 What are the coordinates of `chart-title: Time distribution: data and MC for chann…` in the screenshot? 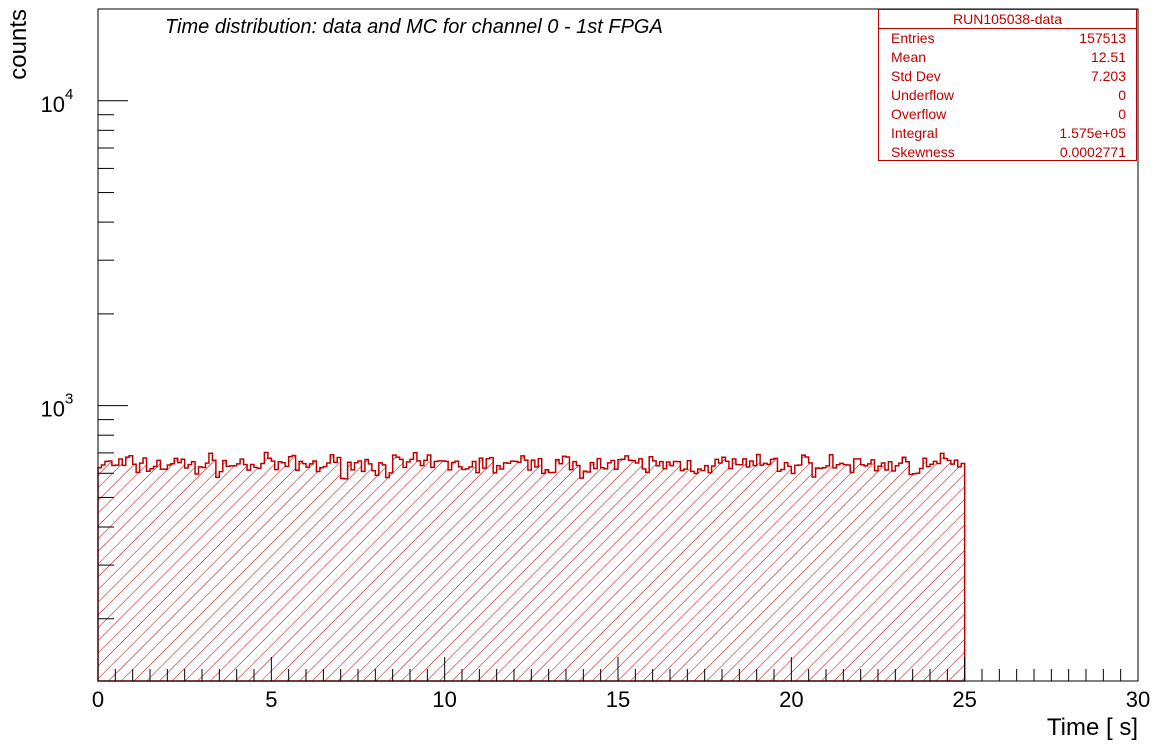 It's located at (414, 27).